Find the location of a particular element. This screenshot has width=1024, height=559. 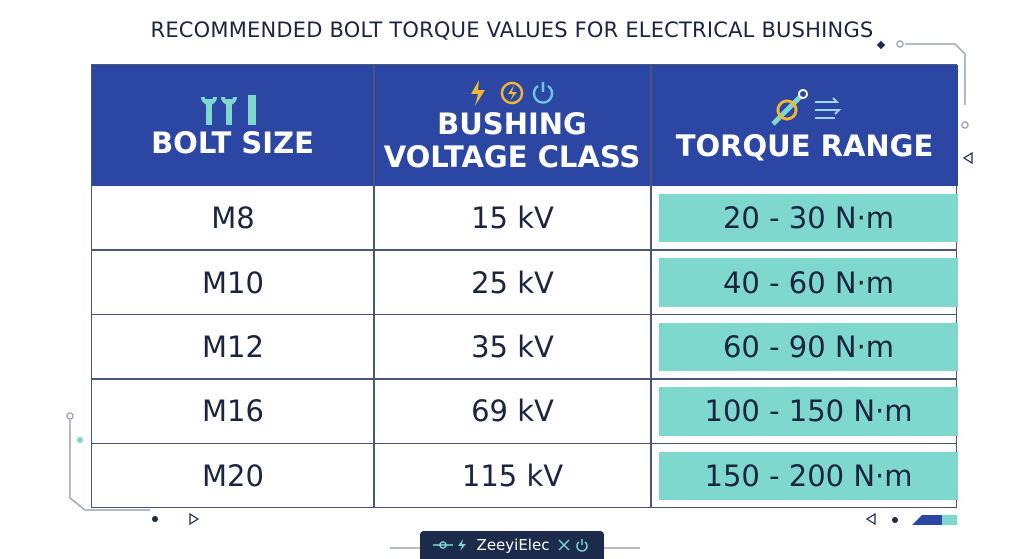

bolt-size-cell: M16 is located at coordinates (233, 411).